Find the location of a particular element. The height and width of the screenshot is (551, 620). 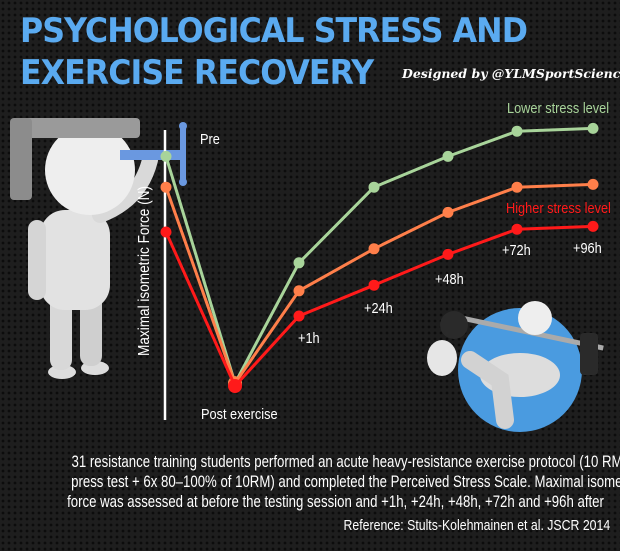

tick-label-48h: +48h is located at coordinates (449, 279).